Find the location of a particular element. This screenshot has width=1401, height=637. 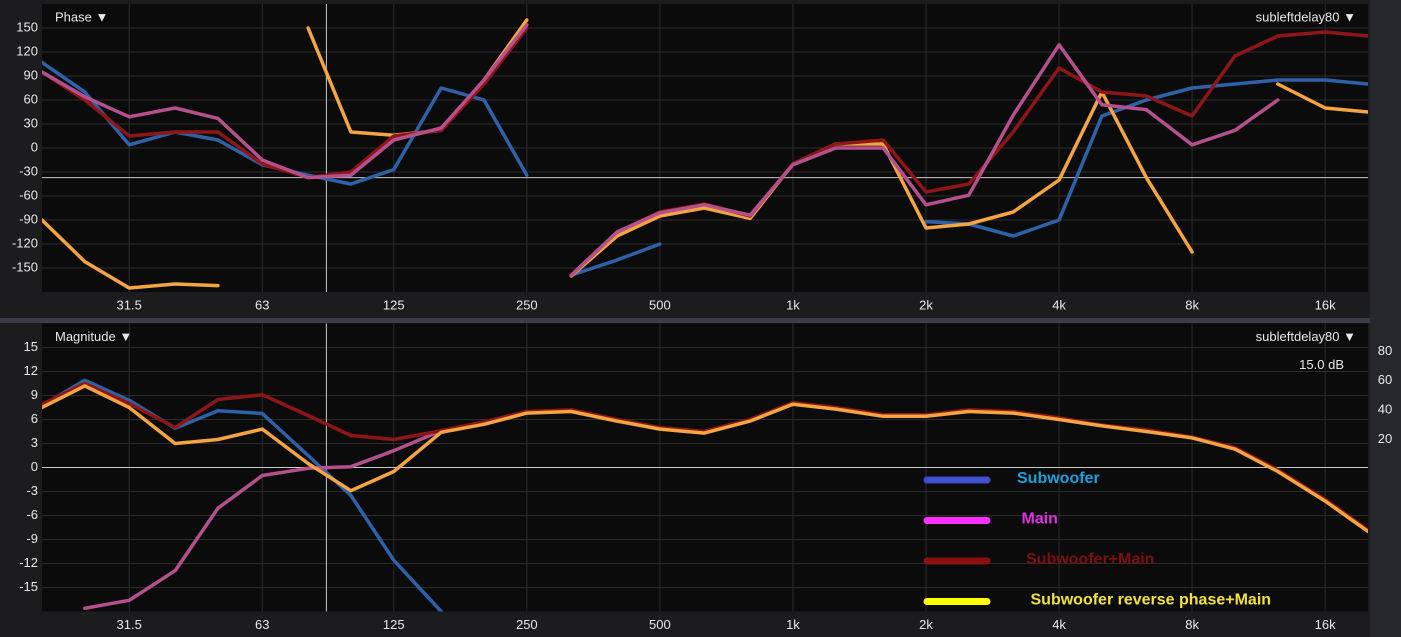

y-tick-label: 150 is located at coordinates (27, 26).